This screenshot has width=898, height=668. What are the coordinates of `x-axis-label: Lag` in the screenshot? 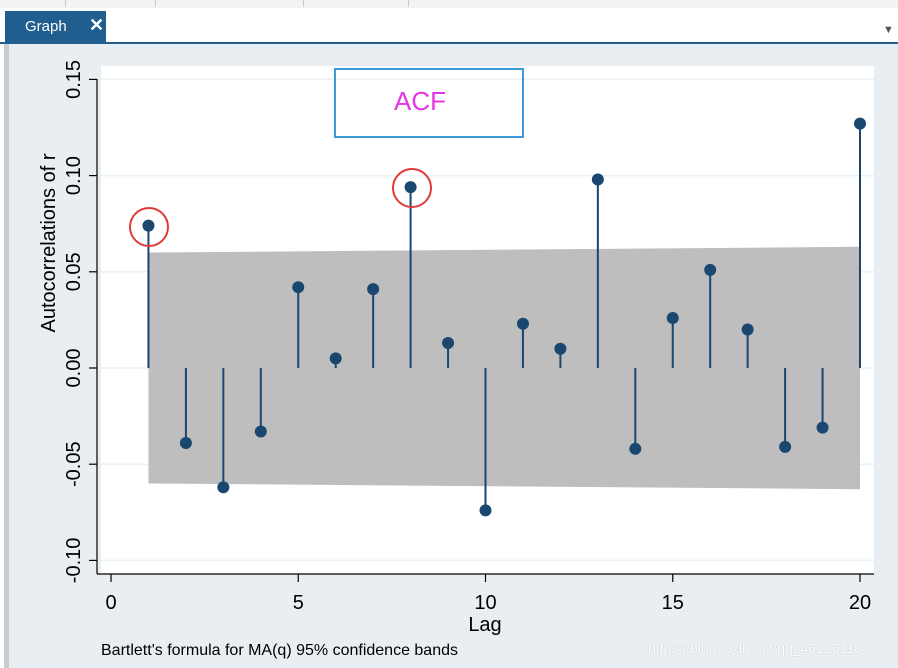 It's located at (484, 625).